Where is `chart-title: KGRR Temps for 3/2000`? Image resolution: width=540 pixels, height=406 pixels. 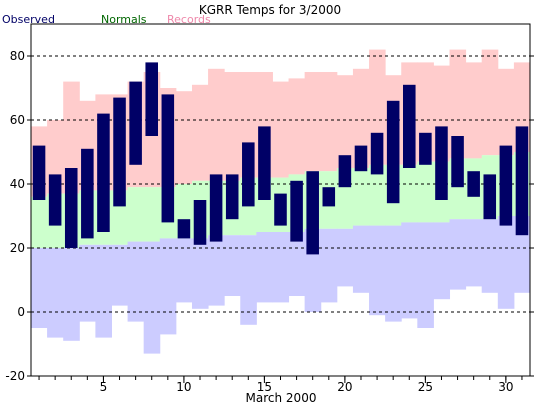 chart-title: KGRR Temps for 3/2000 is located at coordinates (270, 10).